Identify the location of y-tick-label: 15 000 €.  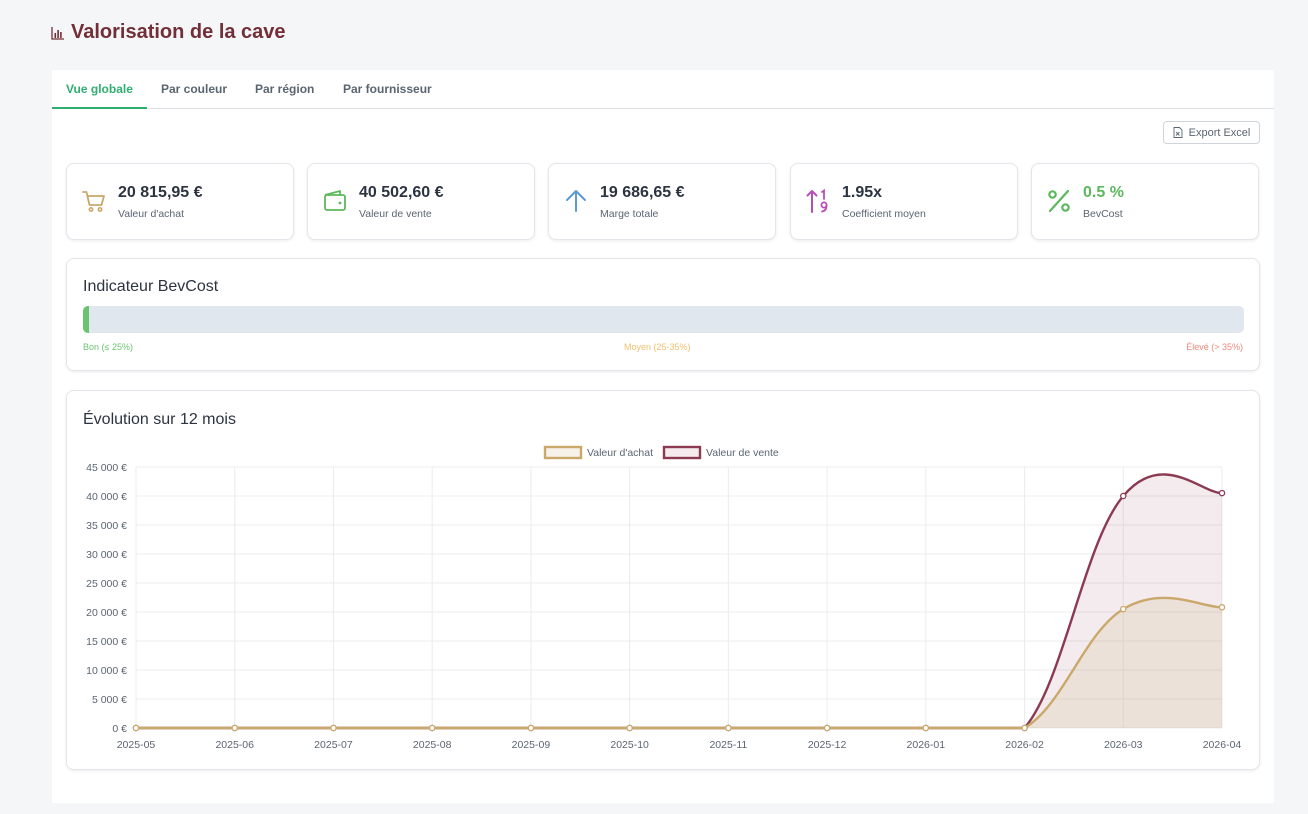
(106, 642).